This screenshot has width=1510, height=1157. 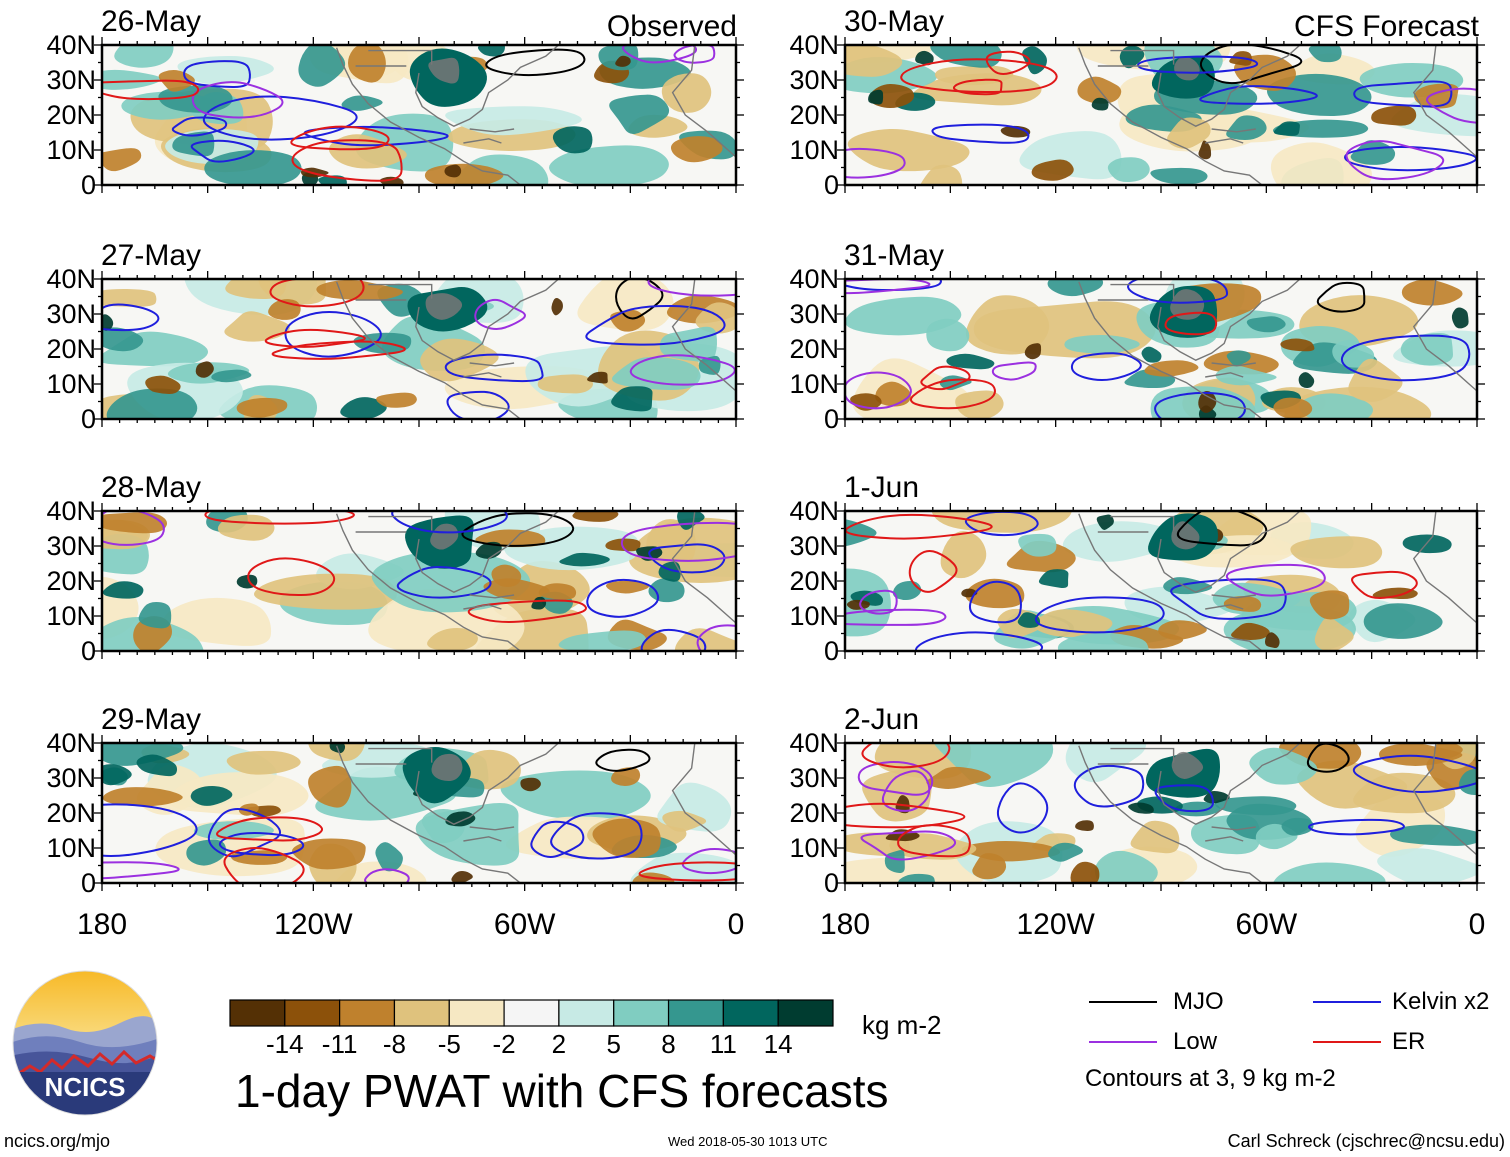 What do you see at coordinates (339, 1044) in the screenshot?
I see `colorbar-tick-label: -11` at bounding box center [339, 1044].